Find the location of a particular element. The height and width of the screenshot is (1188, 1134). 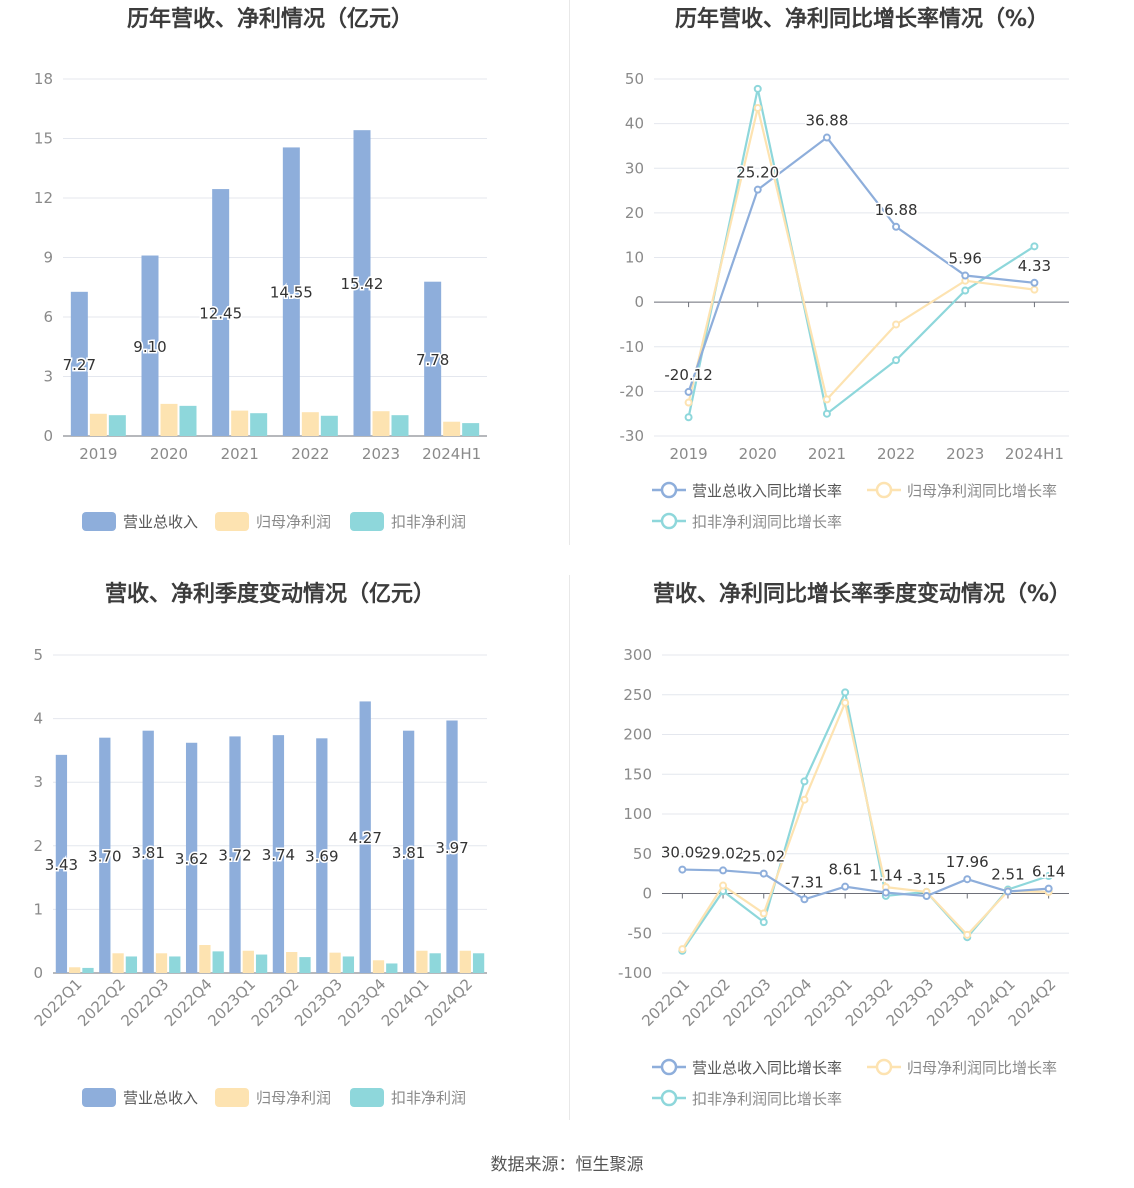

bar-value-label: 3.72 is located at coordinates (234, 856).